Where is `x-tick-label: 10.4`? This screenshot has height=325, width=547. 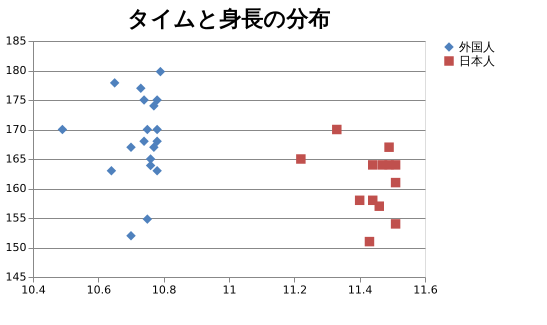 x-tick-label: 10.4 is located at coordinates (33, 290).